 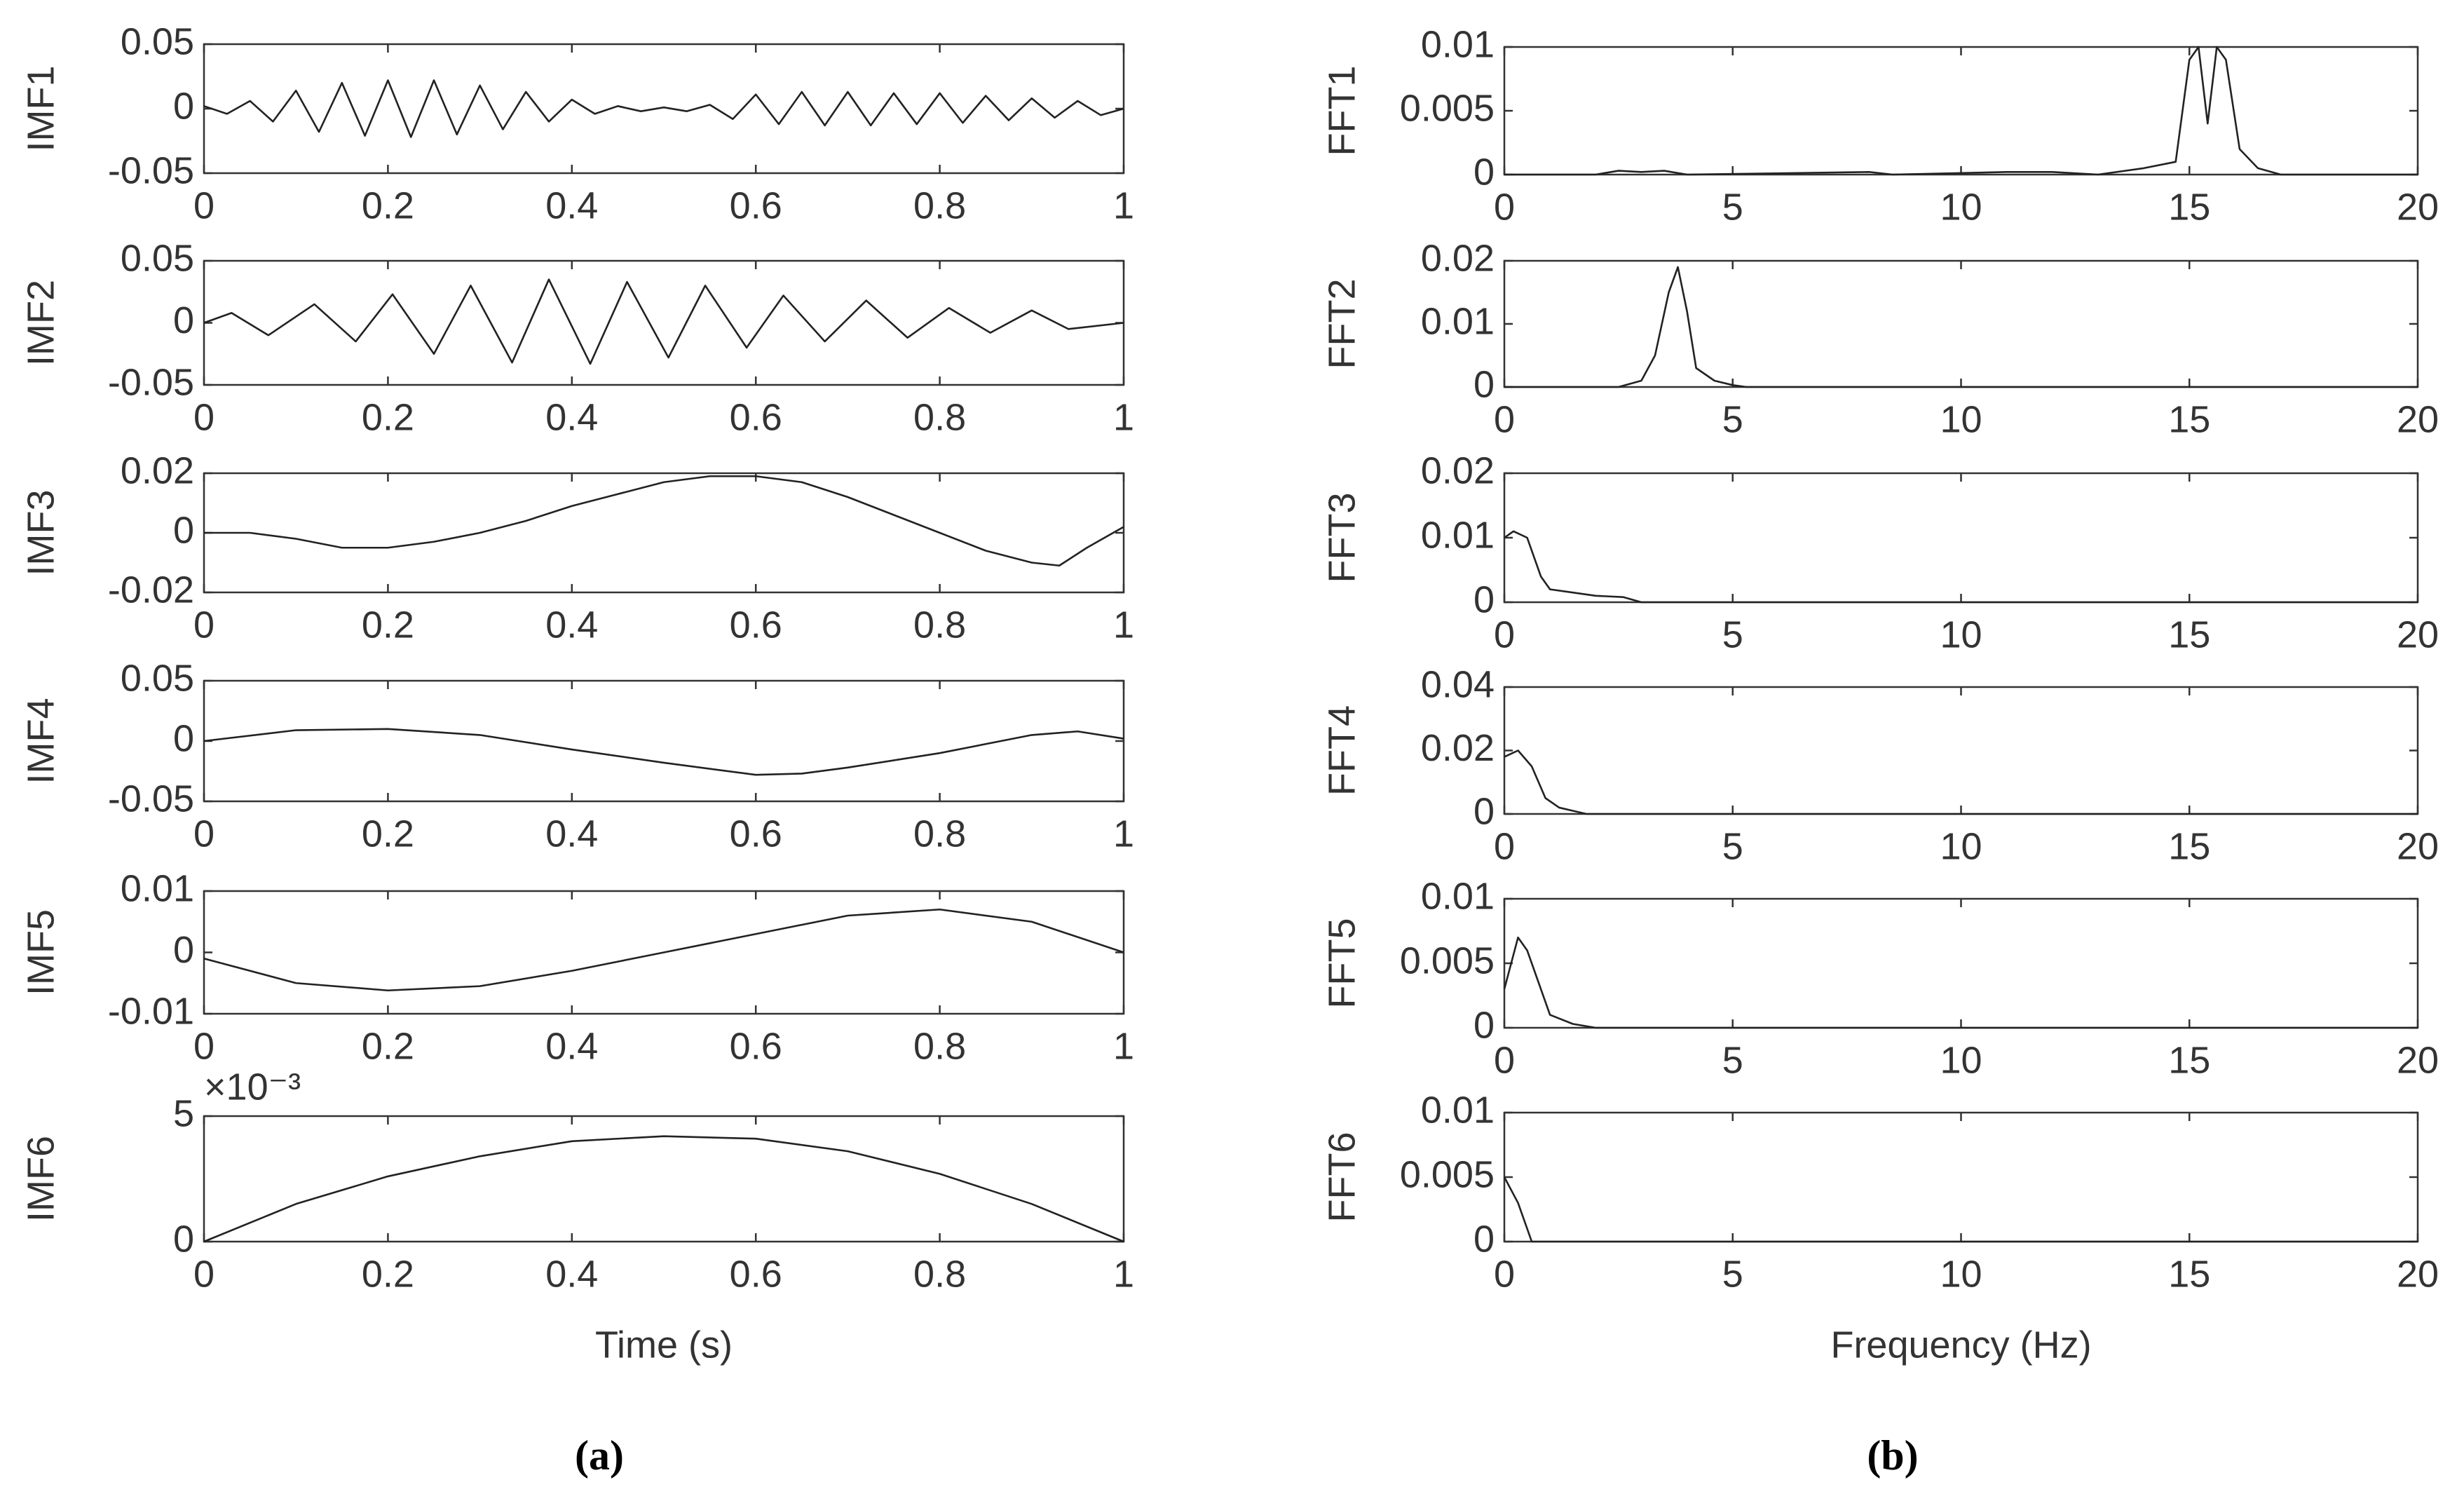 What do you see at coordinates (41, 953) in the screenshot?
I see `y-axis-label: IMF5` at bounding box center [41, 953].